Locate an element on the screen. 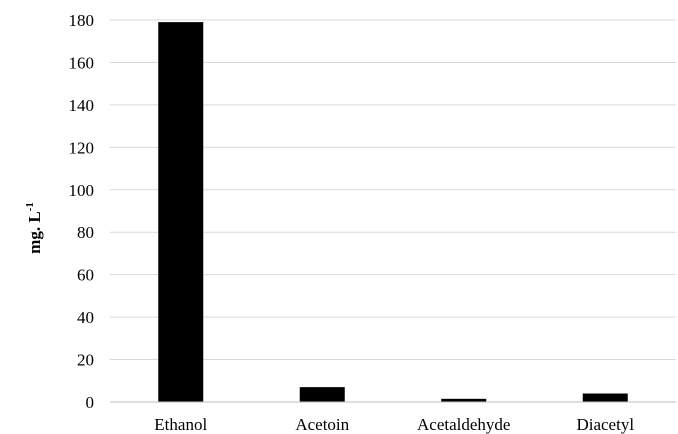 This screenshot has width=678, height=434. y-tick-label: 100 is located at coordinates (82, 190).